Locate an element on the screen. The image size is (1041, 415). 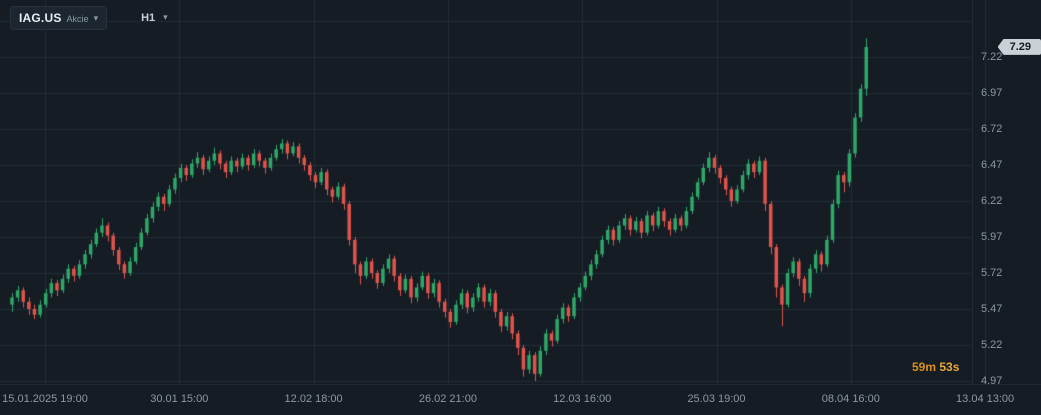
price-axis: 7.22 6.97 6.72 6.47 6.22 5.97 5.72 5.47 5.22 4.97 is located at coordinates (1006, 193).